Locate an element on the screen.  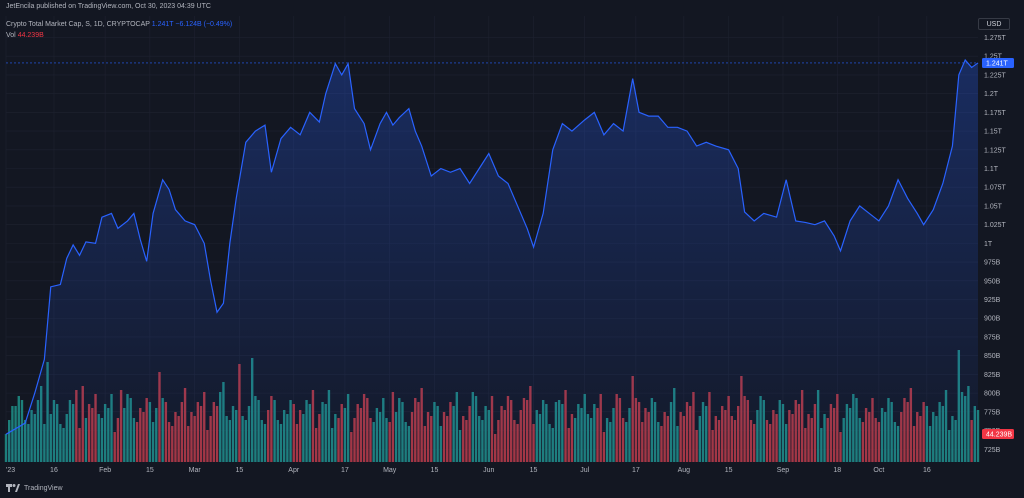
price-tick-label: 1.275T is located at coordinates (995, 38).